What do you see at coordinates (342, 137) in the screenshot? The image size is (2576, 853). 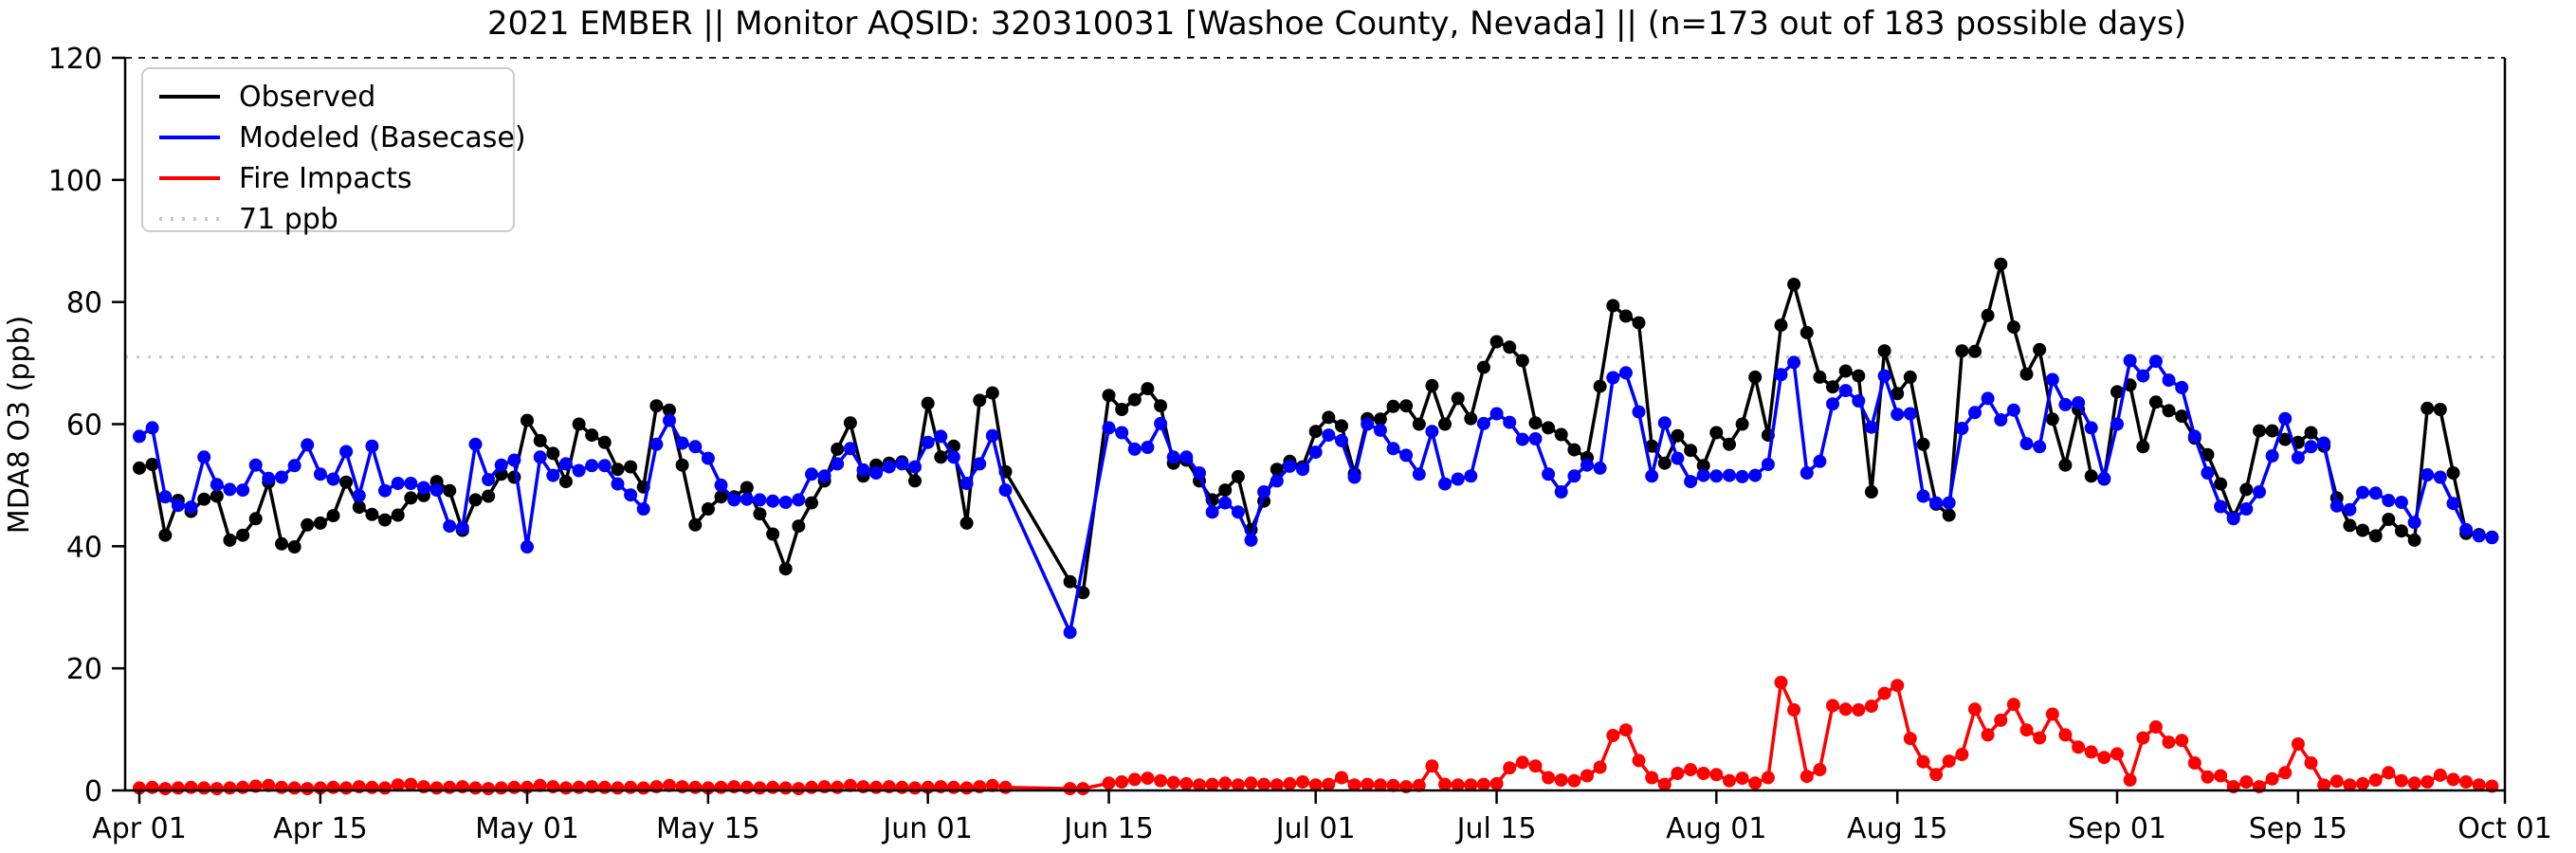 I see `legend-item-modeled-basecase: Modeled (Basecase)` at bounding box center [342, 137].